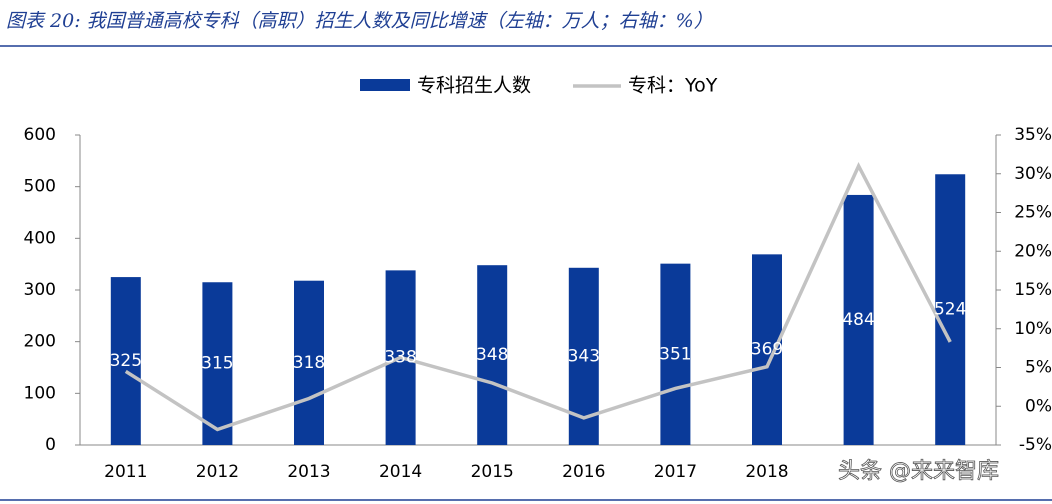 The width and height of the screenshot is (1052, 504). Describe the element at coordinates (40, 290) in the screenshot. I see `y-tick-label: 300` at that location.